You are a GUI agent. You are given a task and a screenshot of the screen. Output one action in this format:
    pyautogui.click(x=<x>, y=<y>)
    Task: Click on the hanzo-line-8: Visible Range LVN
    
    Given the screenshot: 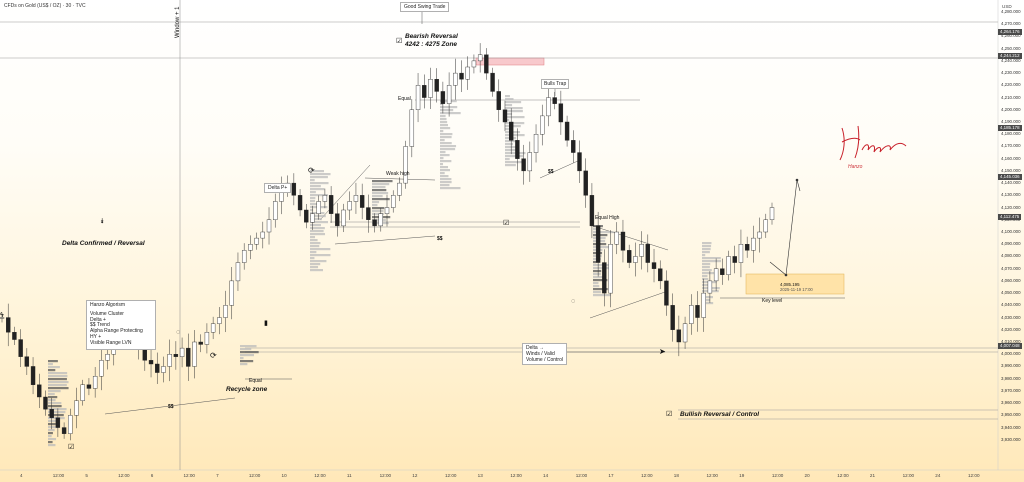 What is the action you would take?
    pyautogui.click(x=111, y=342)
    